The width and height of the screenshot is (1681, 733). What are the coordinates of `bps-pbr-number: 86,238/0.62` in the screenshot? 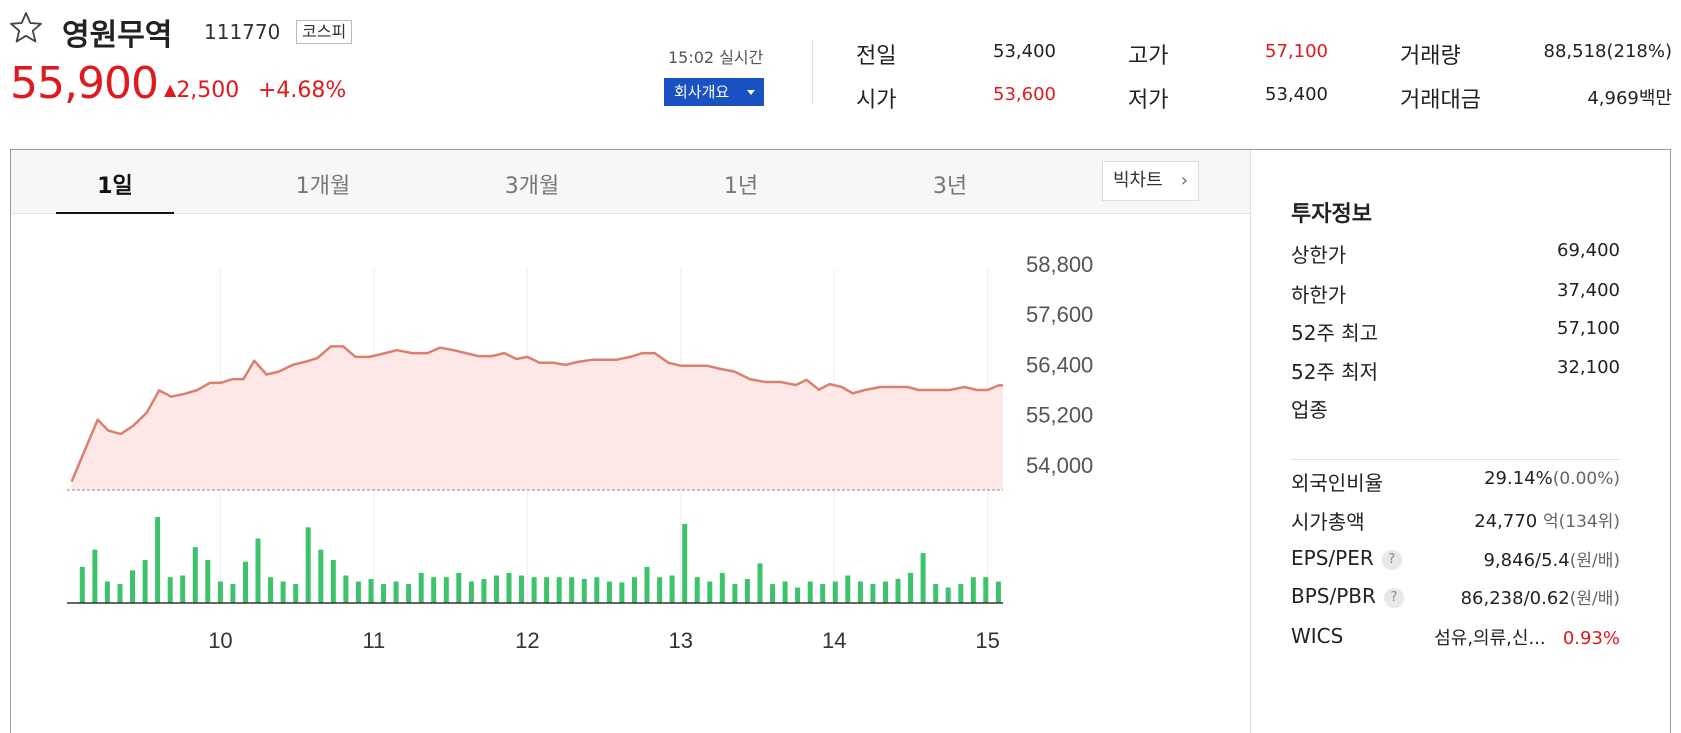 It's located at (1515, 598).